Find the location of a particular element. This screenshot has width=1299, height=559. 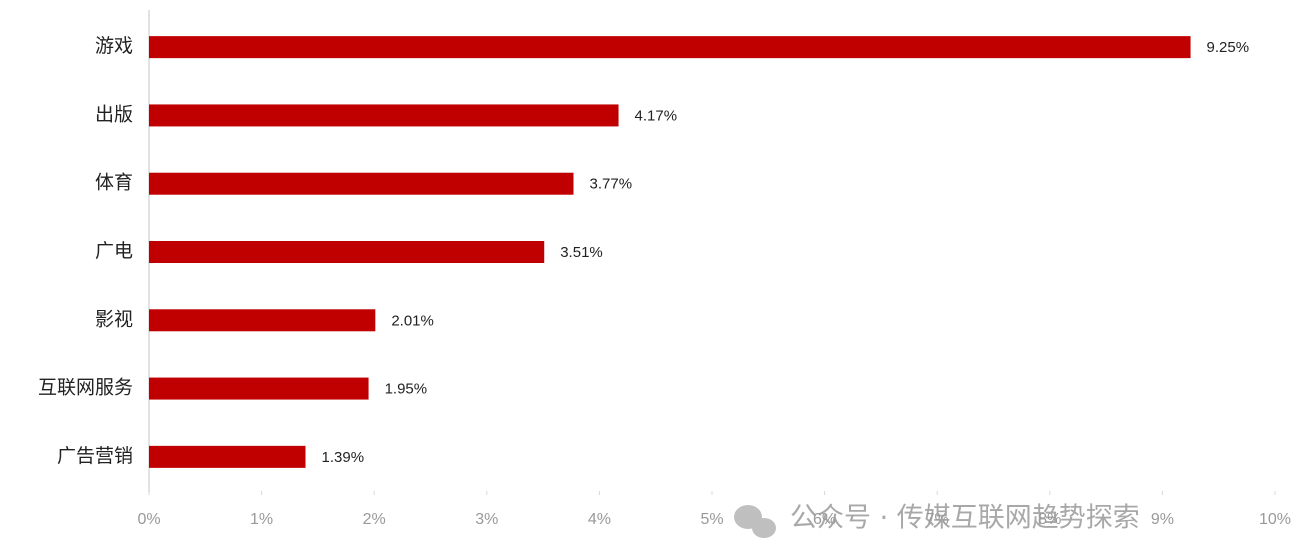

y-tick-label: 影视 is located at coordinates (114, 319).